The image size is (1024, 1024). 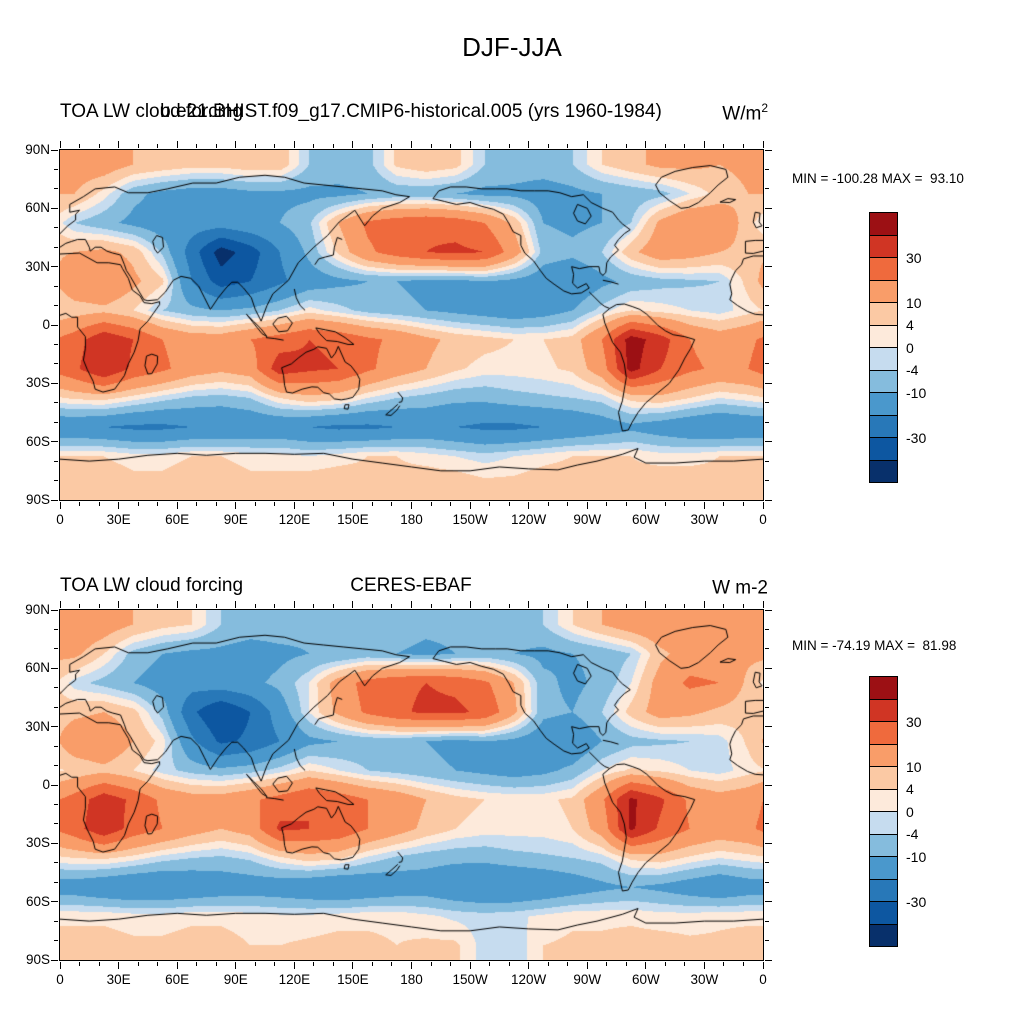 What do you see at coordinates (235, 519) in the screenshot?
I see `lon-axis-label: 90E` at bounding box center [235, 519].